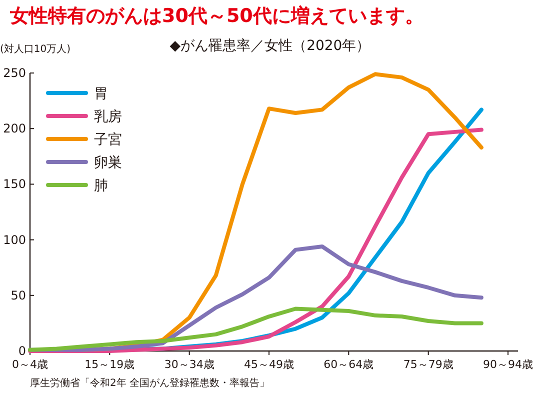  I want to click on y-tick-label: 0, so click(22, 351).